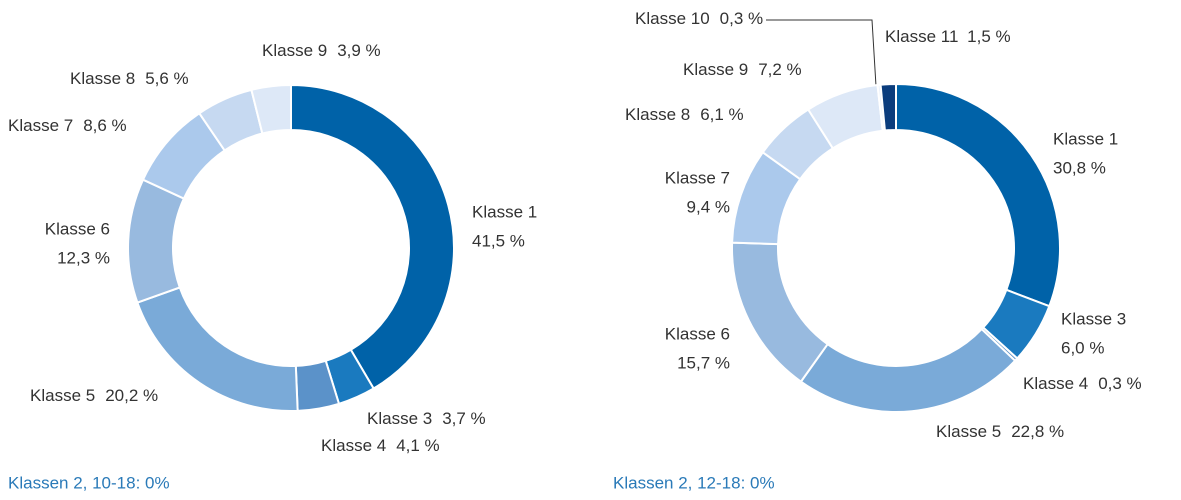 The width and height of the screenshot is (1181, 500). I want to click on slice-label-group: Klasse 8 5,6 %, so click(129, 78).